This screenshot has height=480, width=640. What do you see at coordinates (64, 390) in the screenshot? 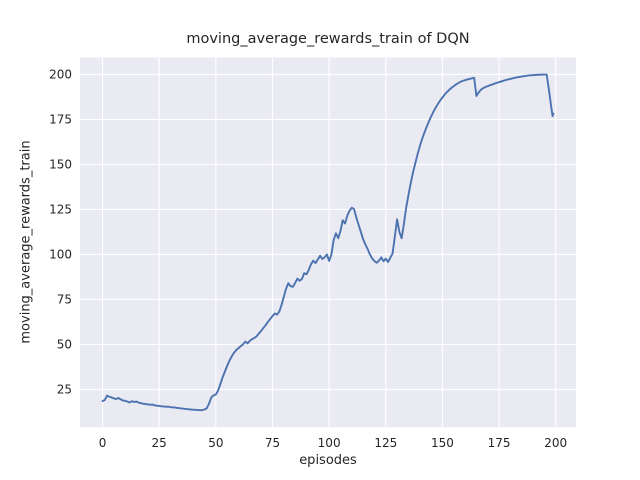
I see `y-tick-label: 25` at bounding box center [64, 390].